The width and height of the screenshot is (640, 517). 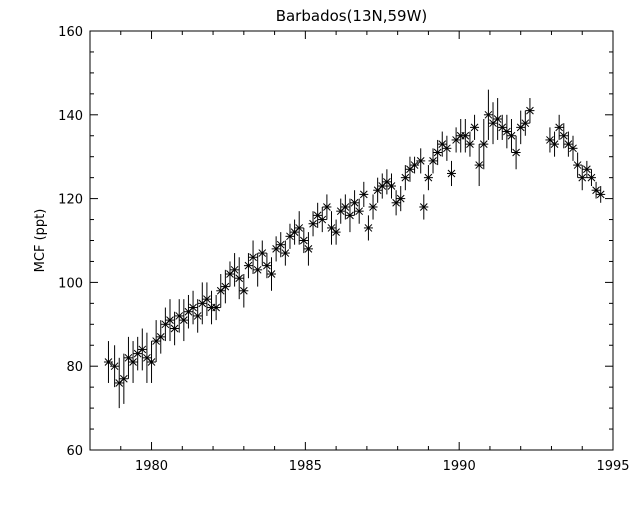 I want to click on x-tick-label: 1990, so click(x=459, y=466).